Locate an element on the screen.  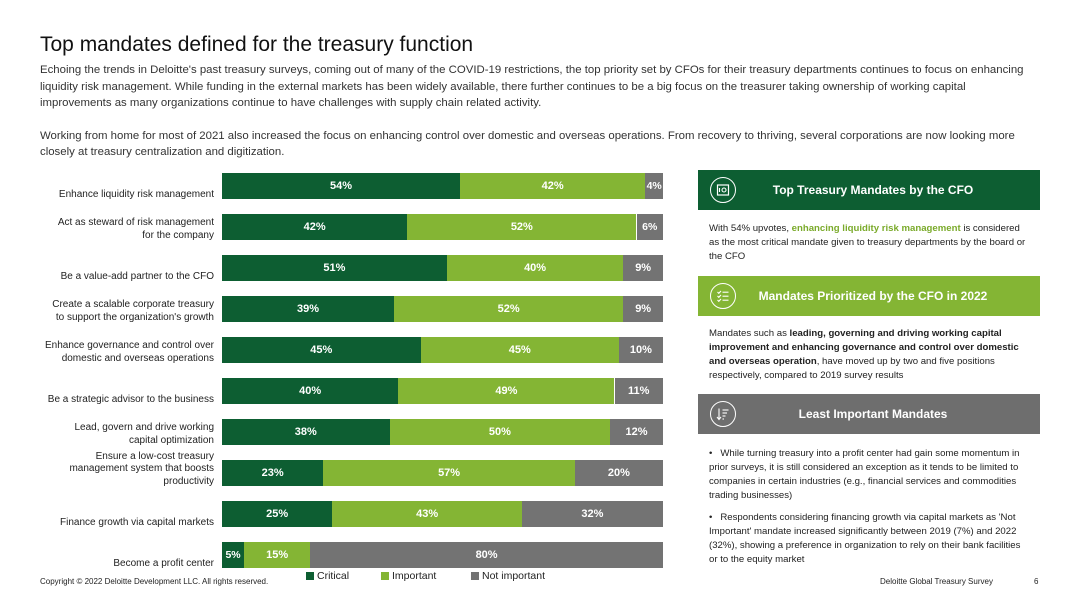
bar-segment-not-important: 20% is located at coordinates (618, 473).